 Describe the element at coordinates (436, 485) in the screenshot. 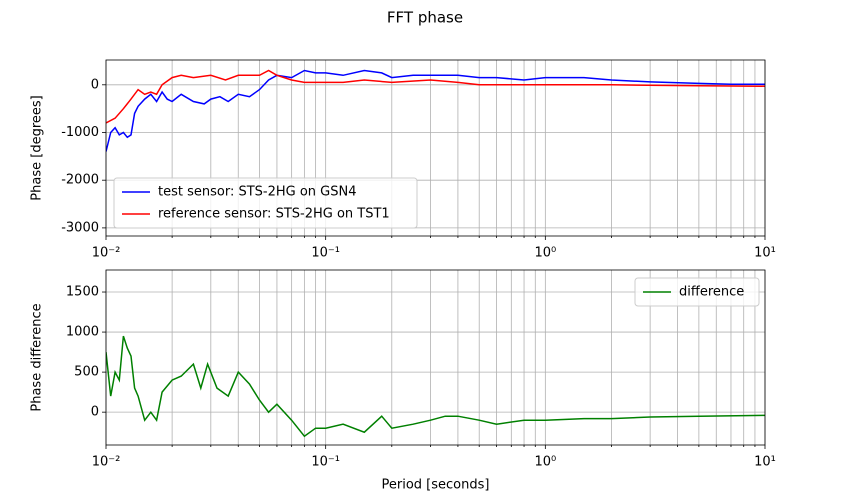

I see `x-axis-label: Period [seconds]` at that location.